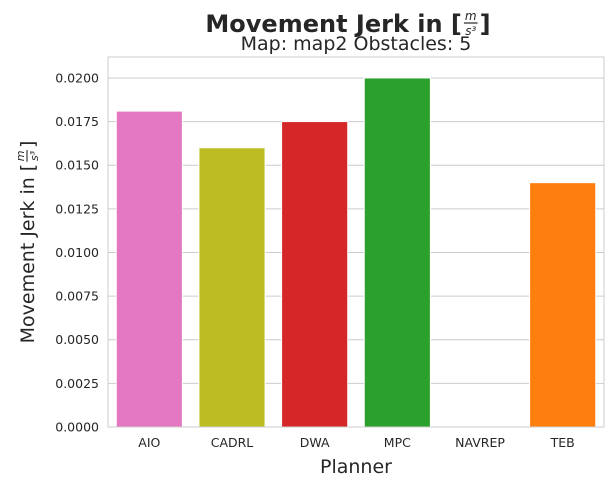  What do you see at coordinates (149, 269) in the screenshot?
I see `bar-aio` at bounding box center [149, 269].